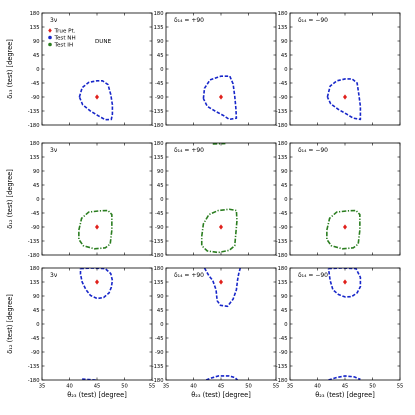 The width and height of the screenshot is (415, 415). Describe the element at coordinates (338, 70) in the screenshot. I see `panel-r0-c2: -180 -135 -90 -45 0 45 90 135 180 δ₁₄ = −90` at that location.